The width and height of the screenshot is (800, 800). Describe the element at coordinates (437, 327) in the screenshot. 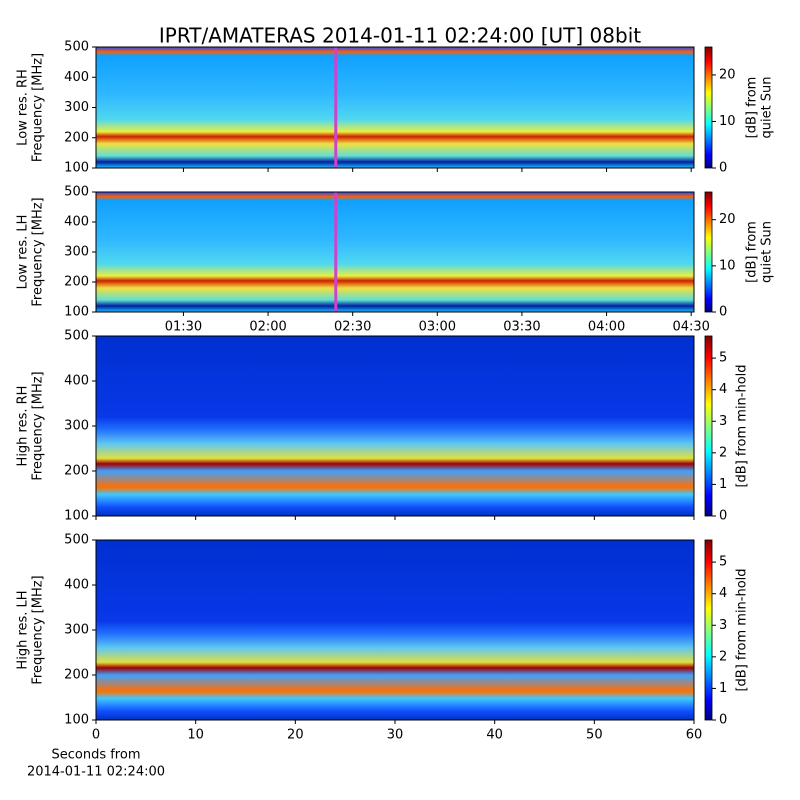

I see `x-tick-label: 03:00` at that location.